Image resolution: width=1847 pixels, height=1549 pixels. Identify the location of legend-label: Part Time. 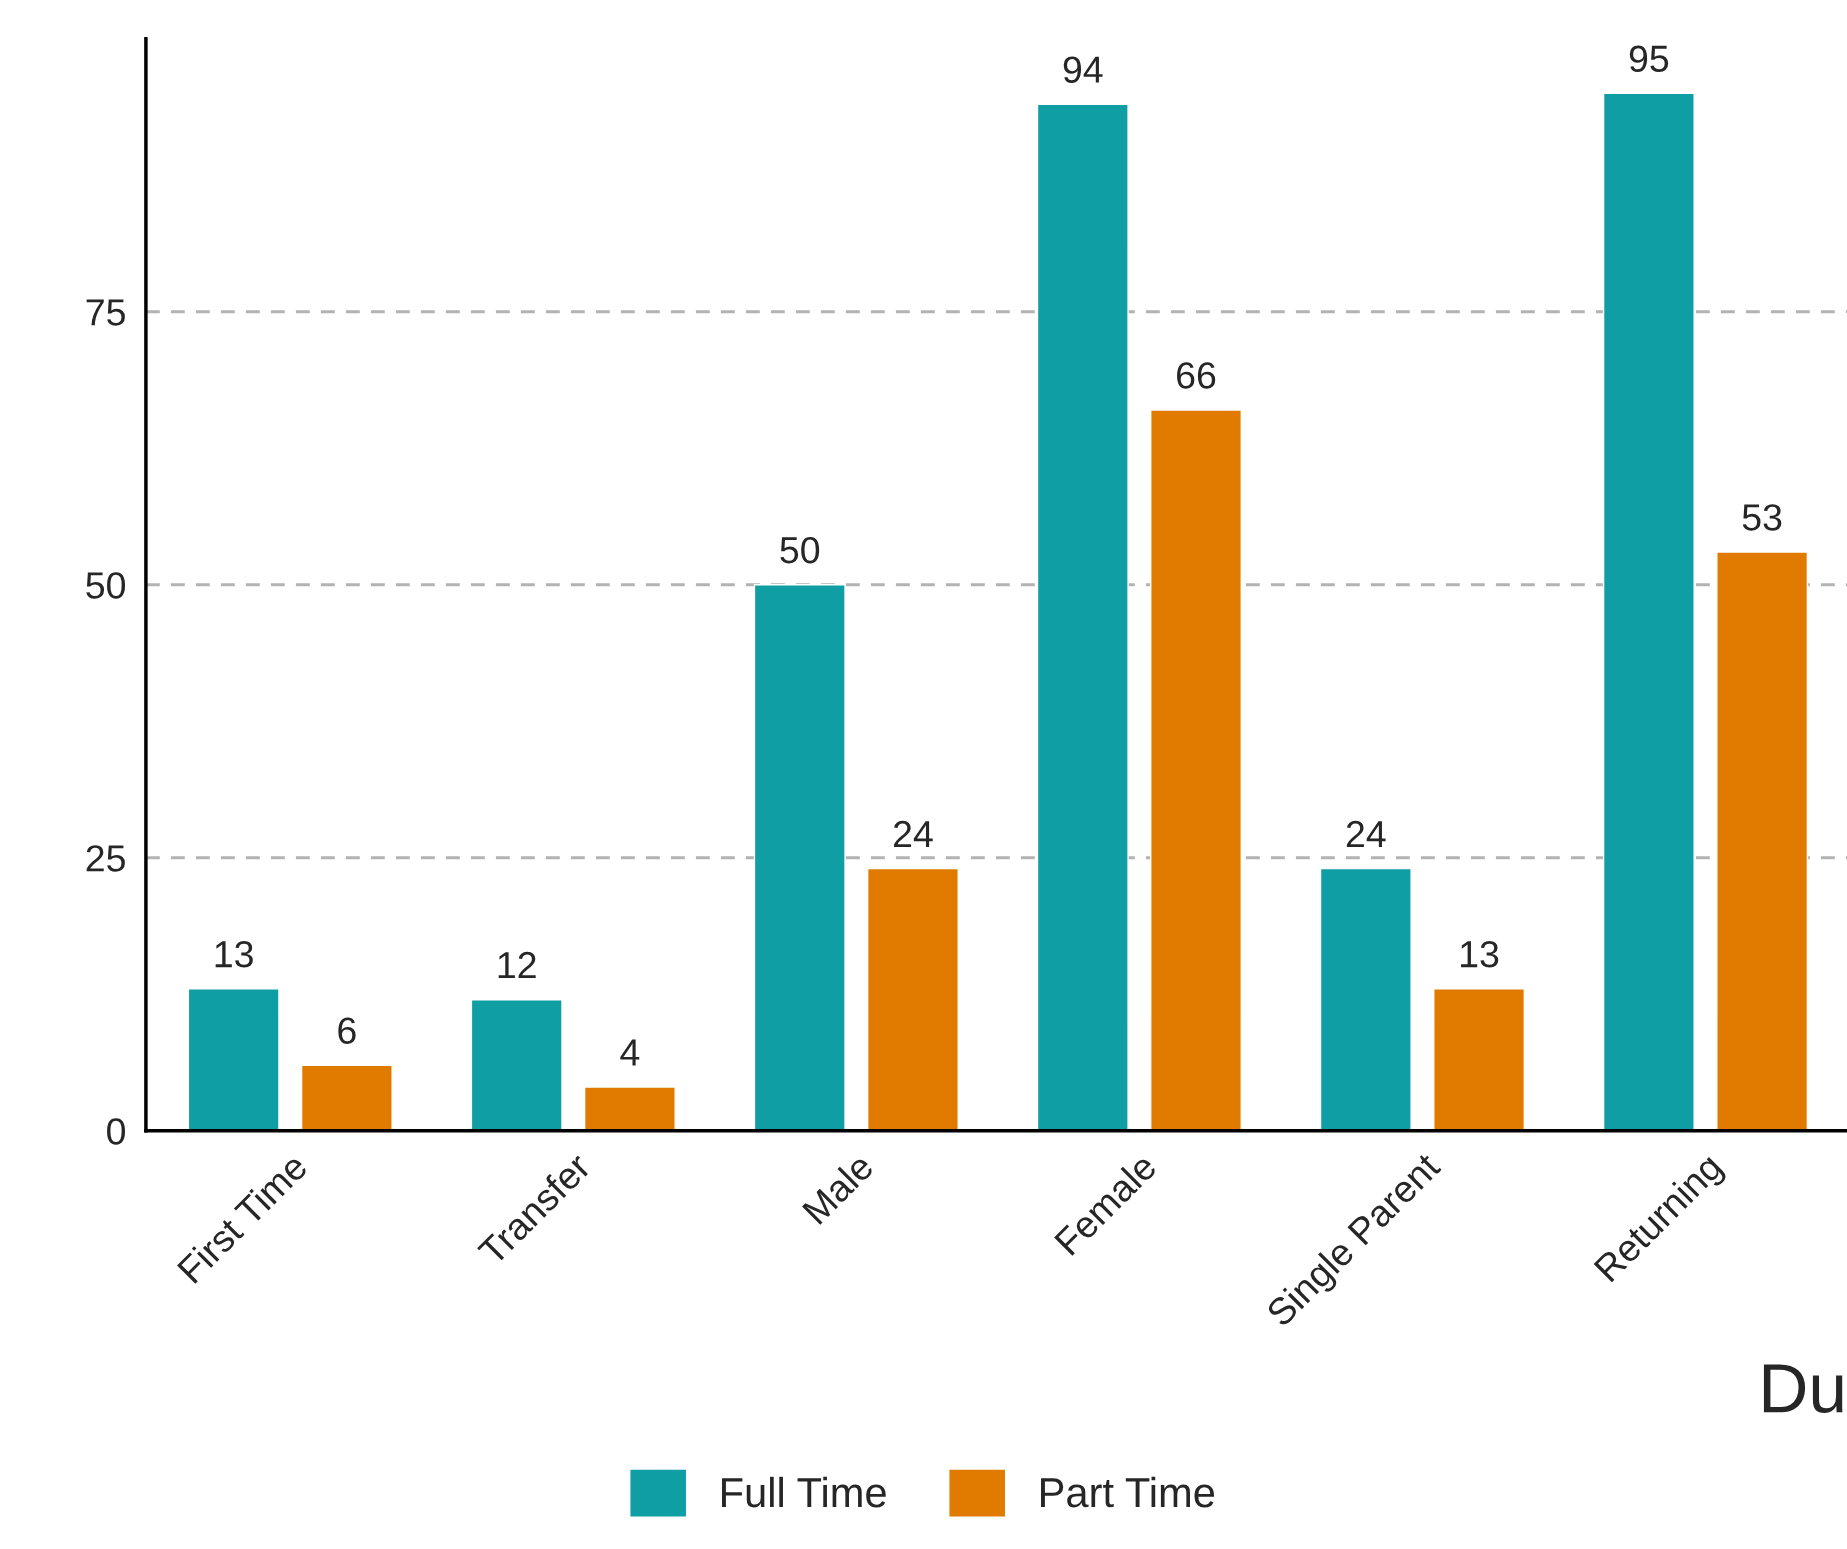
(1128, 1492).